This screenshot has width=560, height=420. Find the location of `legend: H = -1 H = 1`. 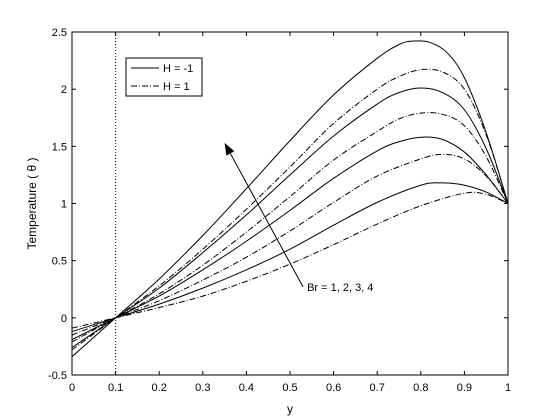

legend: H = -1 H = 1 is located at coordinates (164, 77).